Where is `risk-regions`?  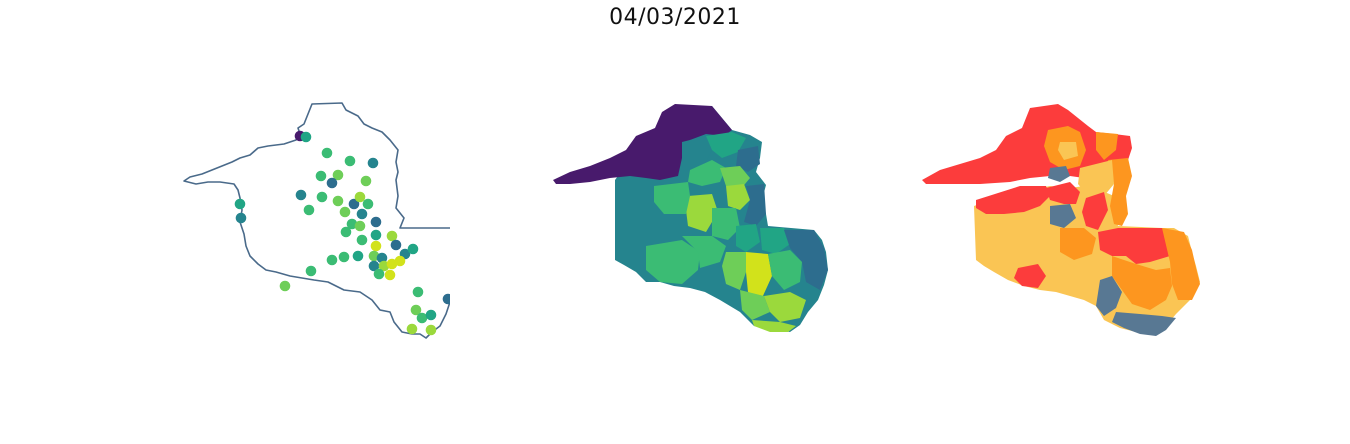
risk-regions is located at coordinates (1061, 220).